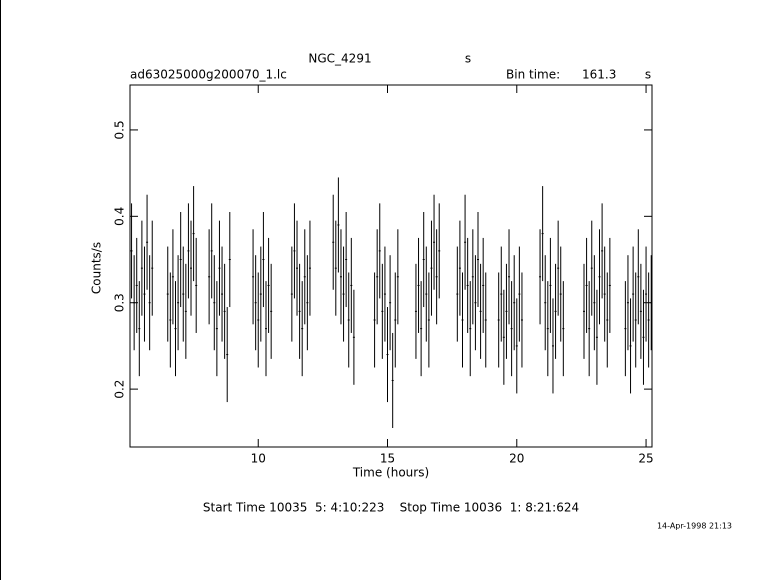  What do you see at coordinates (339, 59) in the screenshot?
I see `chart-title: NGC_4291` at bounding box center [339, 59].